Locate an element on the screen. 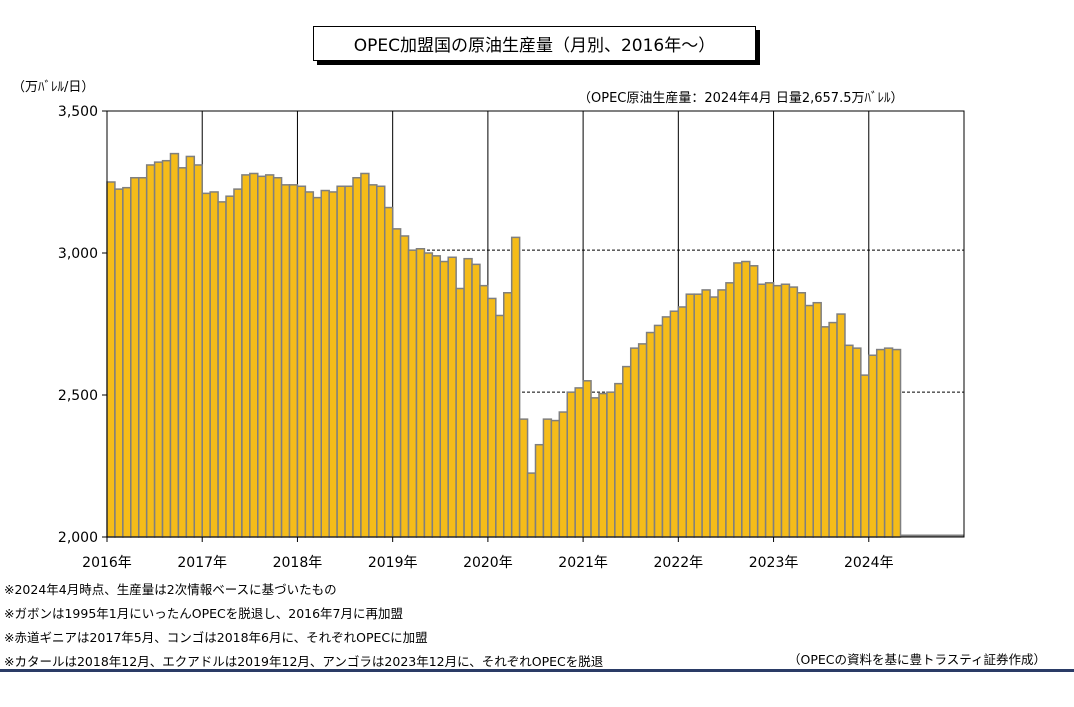  x-tick-label: 2018年 is located at coordinates (298, 563).